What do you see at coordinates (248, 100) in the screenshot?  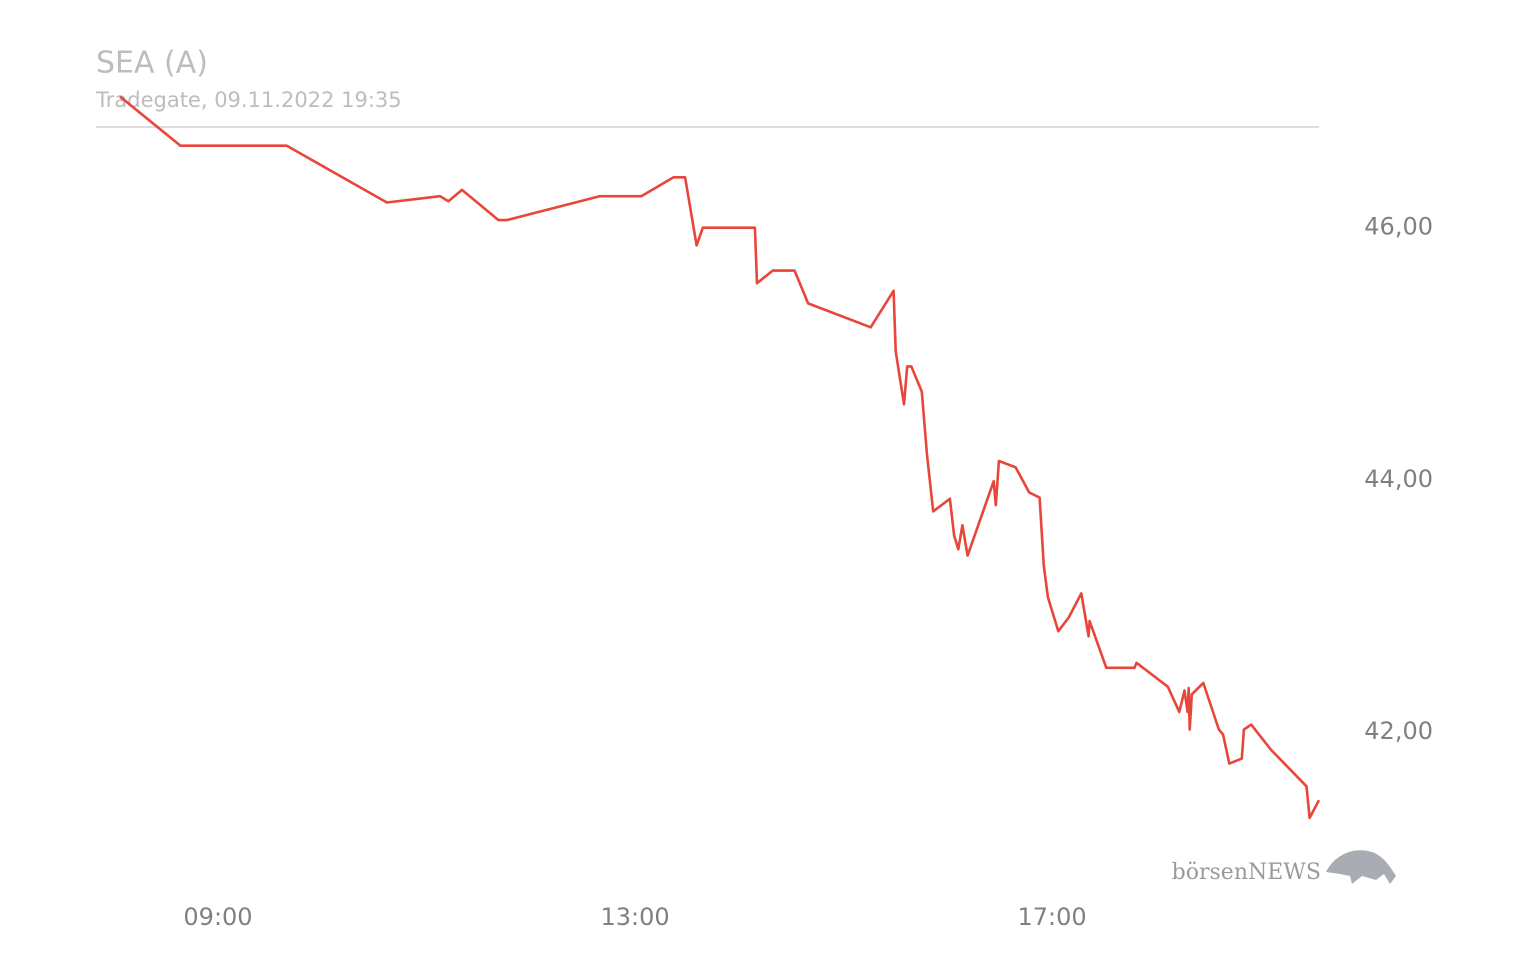 I see `chart-subtitle: Tradegate, 09.11.2022 19:35` at bounding box center [248, 100].